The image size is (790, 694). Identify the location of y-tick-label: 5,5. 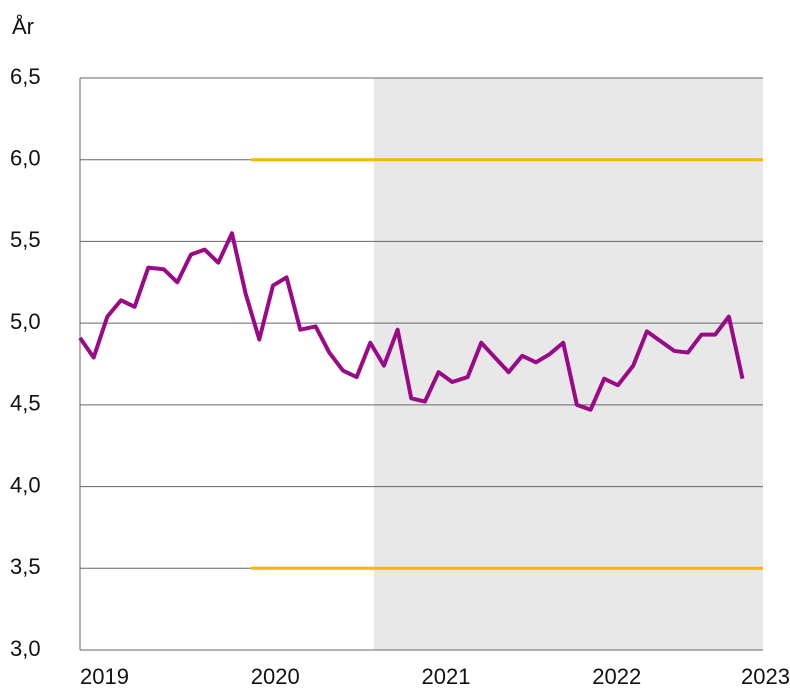
(25, 239).